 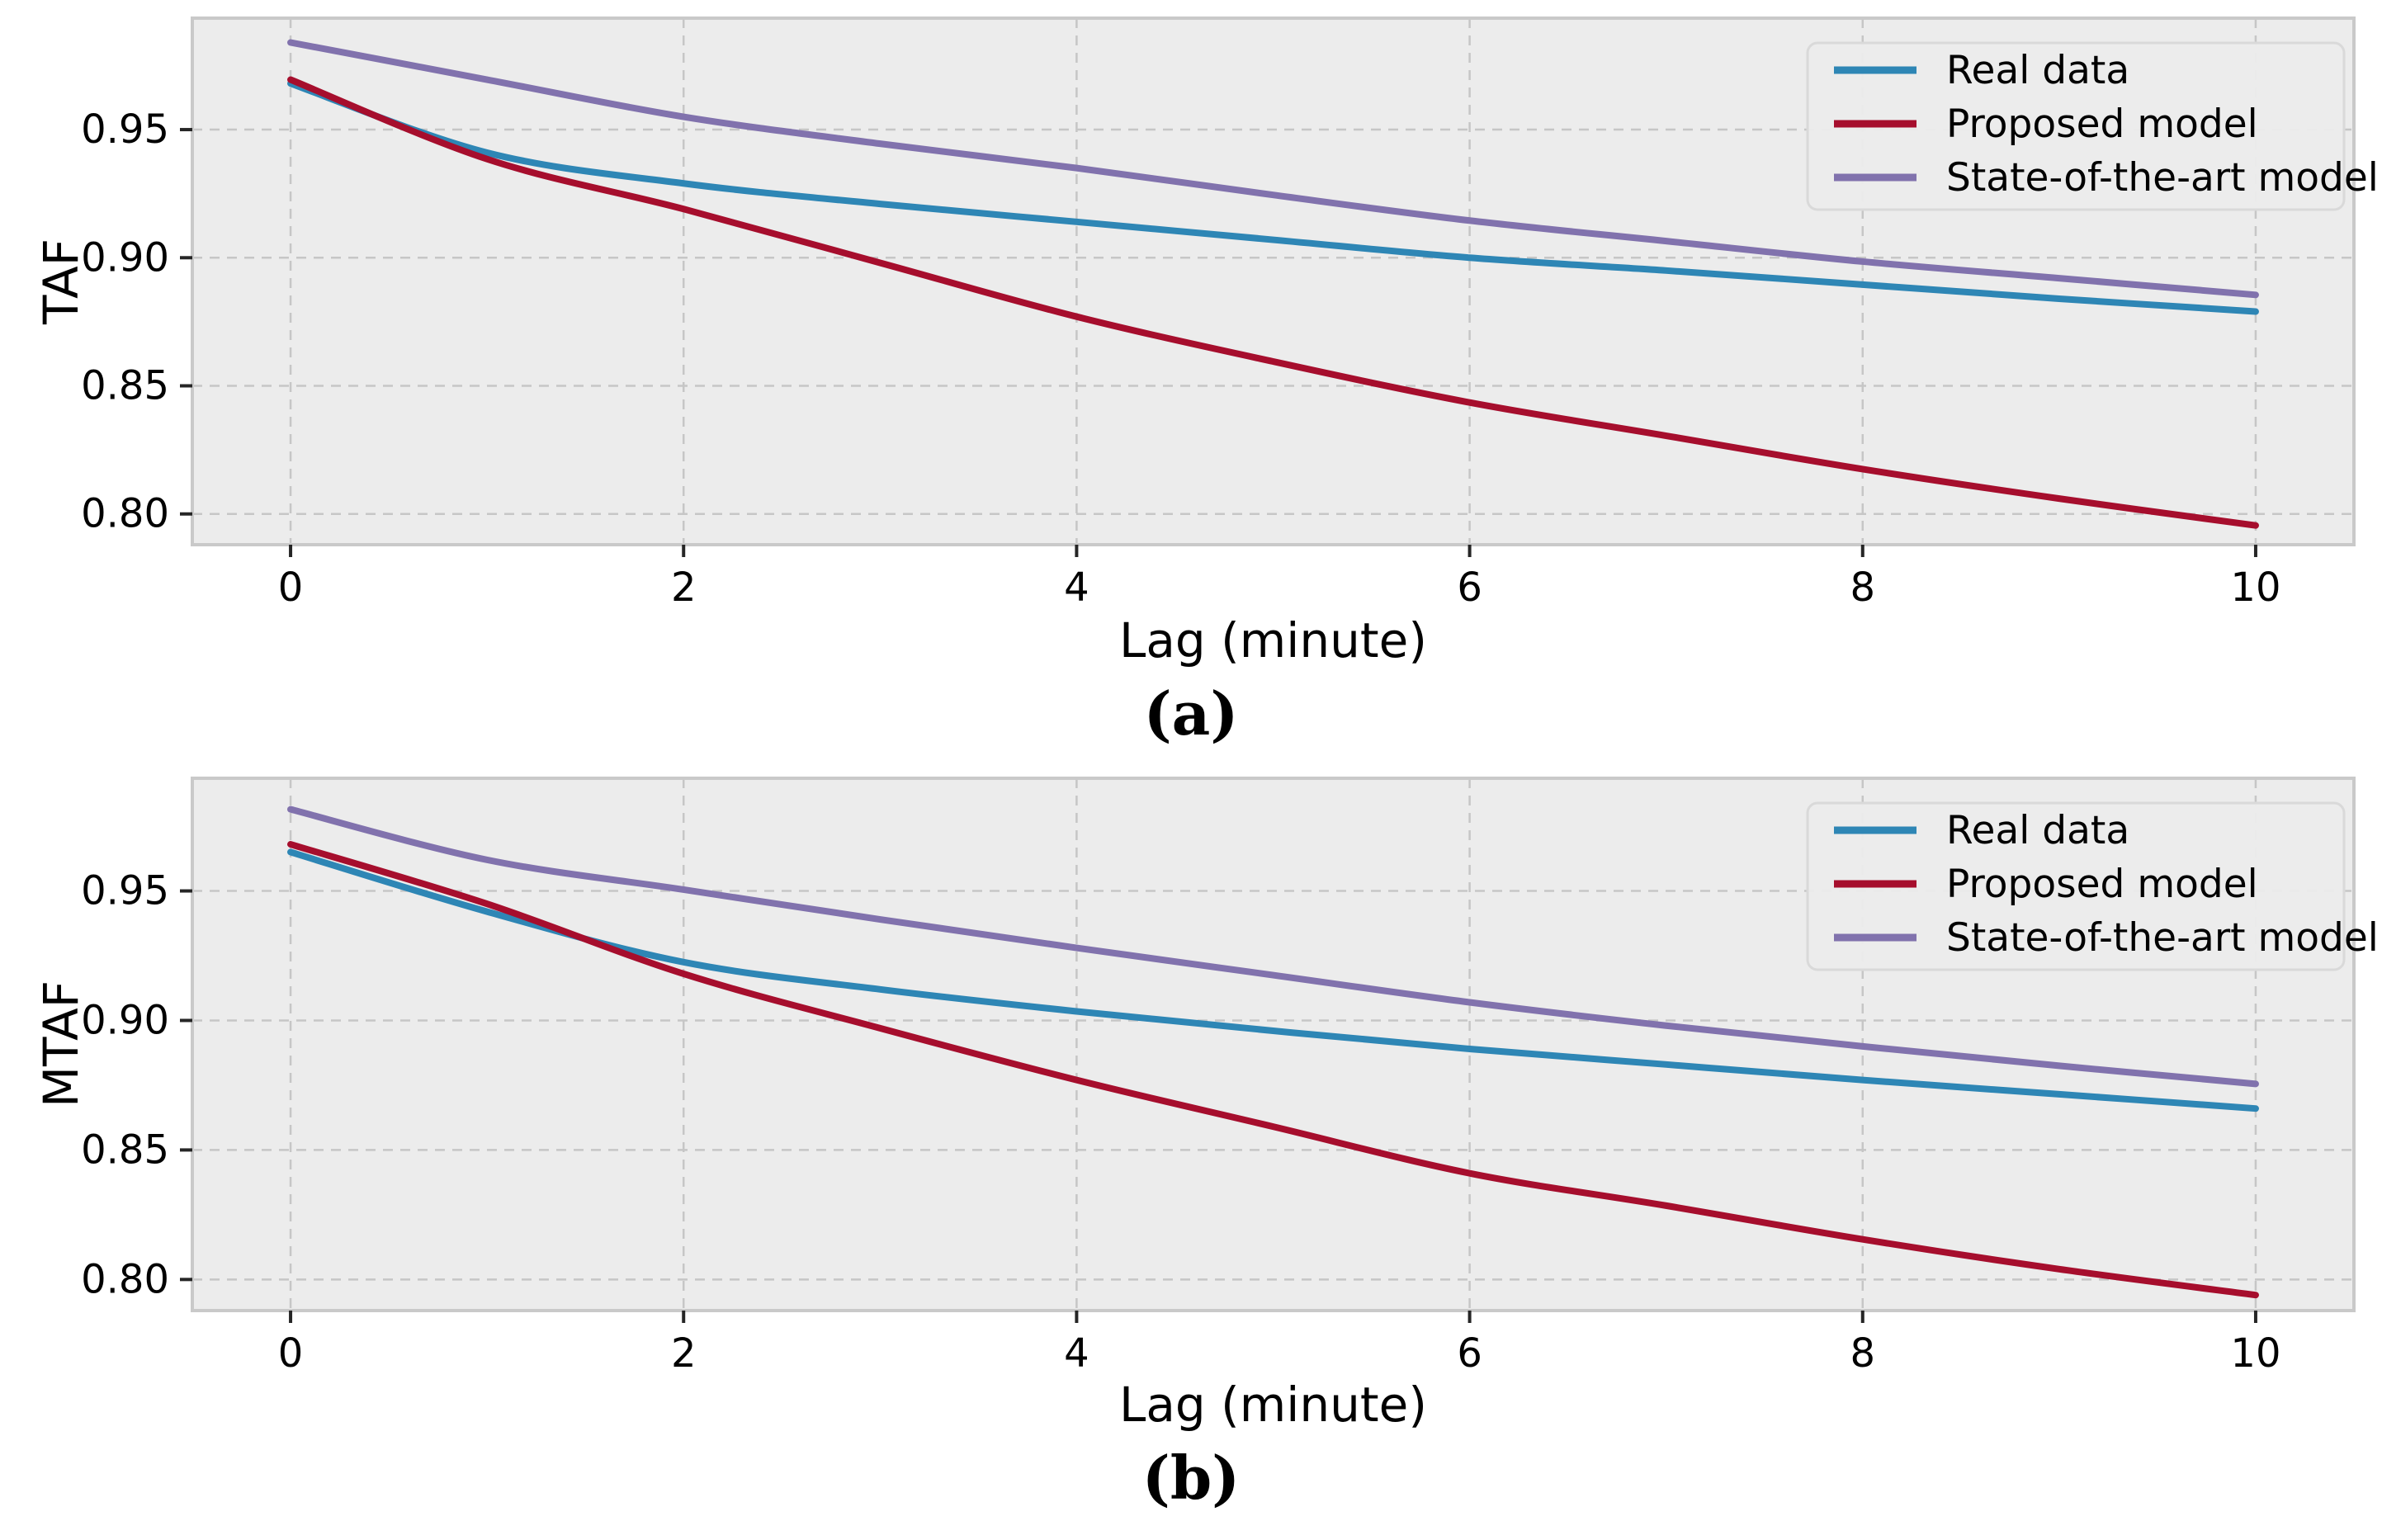 I want to click on y-axis-label-taf: TAF, so click(x=61, y=281).